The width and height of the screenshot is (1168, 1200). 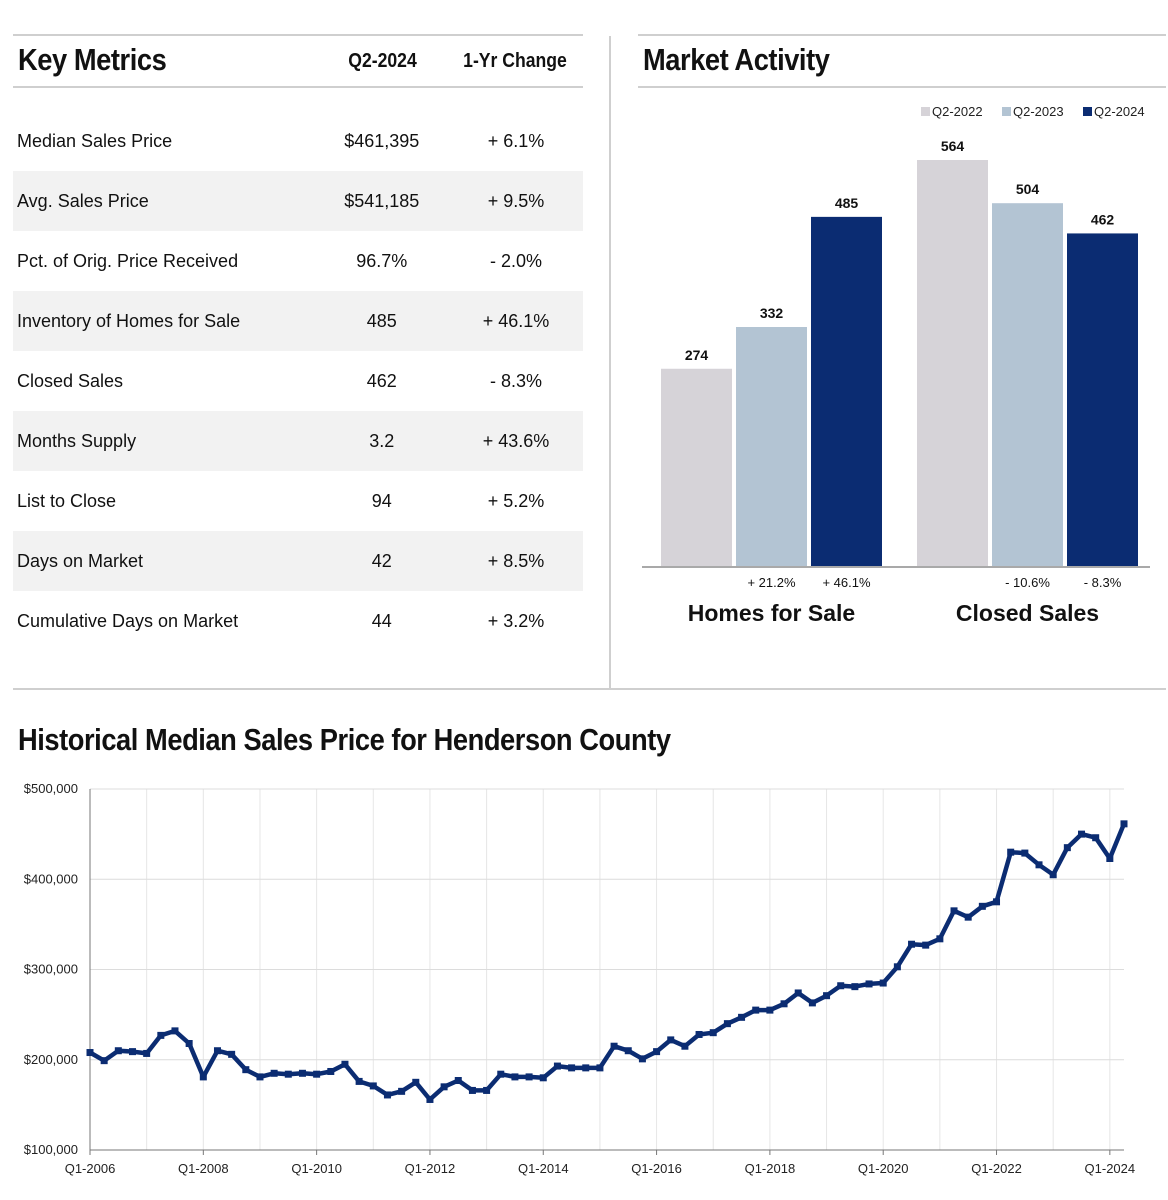 I want to click on metric-row: Closed Sales 462 - 8.3%, so click(x=298, y=381).